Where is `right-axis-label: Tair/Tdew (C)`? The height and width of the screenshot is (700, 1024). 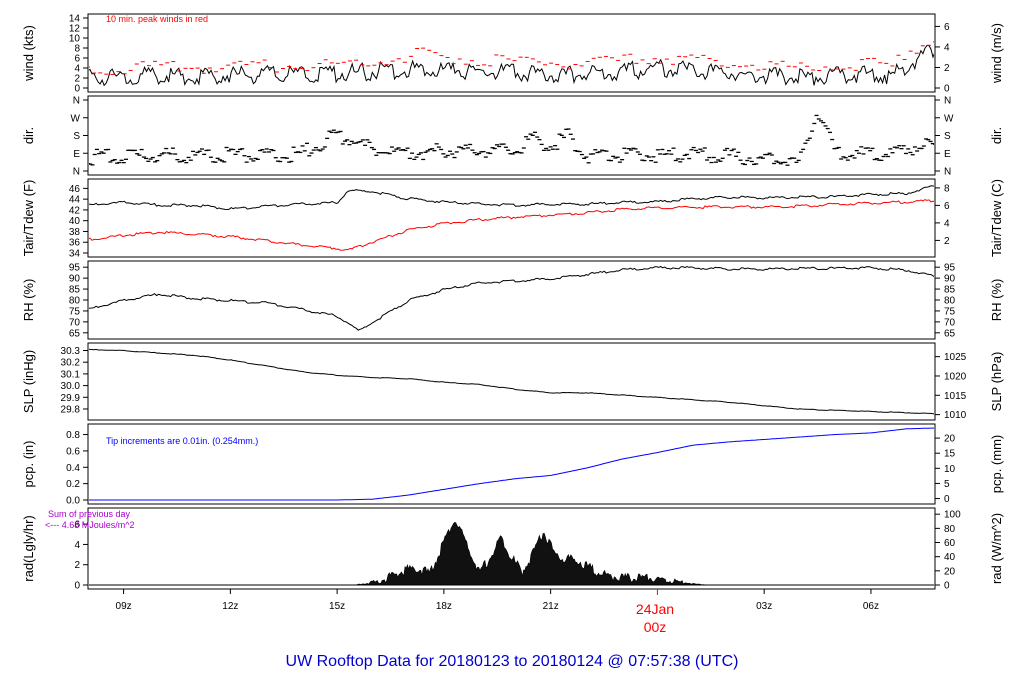
right-axis-label: Tair/Tdew (C) is located at coordinates (996, 218).